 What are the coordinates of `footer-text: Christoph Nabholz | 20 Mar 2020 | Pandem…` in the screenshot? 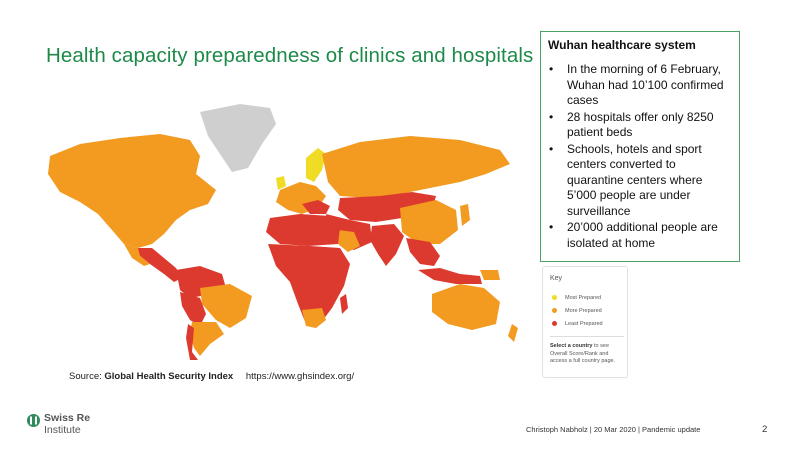 It's located at (613, 429).